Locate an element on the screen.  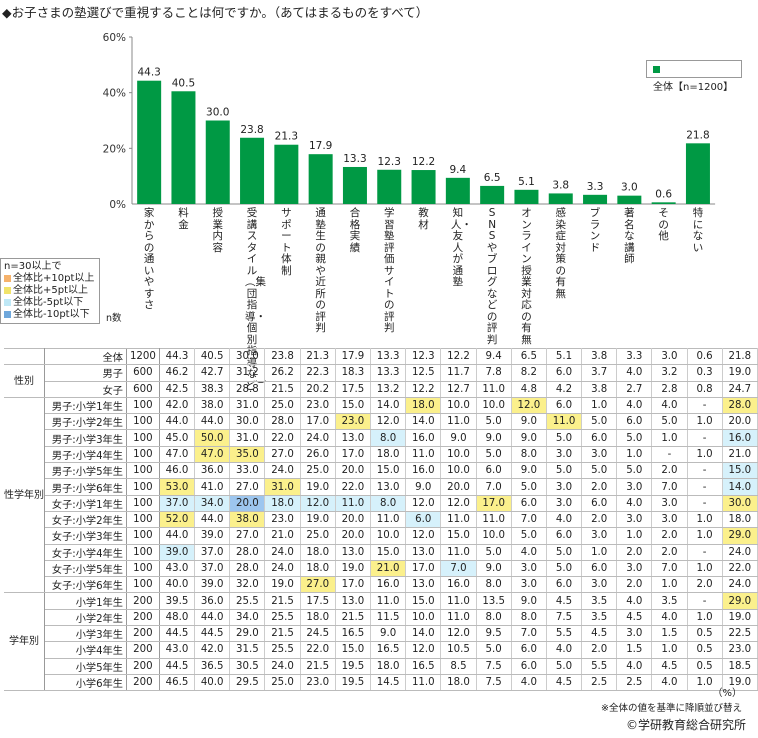
table-cell: 48.0 is located at coordinates (177, 617).